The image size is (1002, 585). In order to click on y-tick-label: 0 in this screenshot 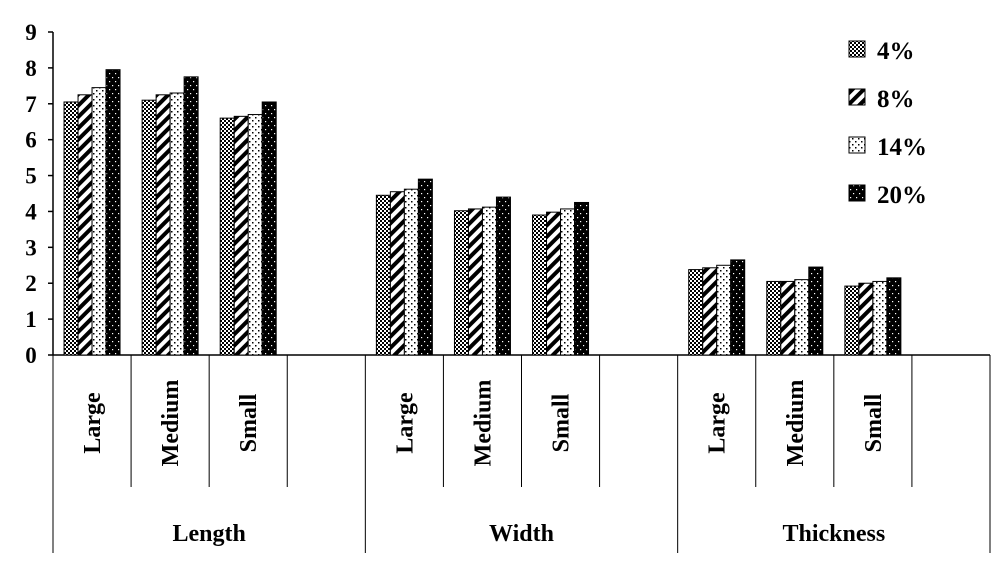, I will do `click(31, 355)`.